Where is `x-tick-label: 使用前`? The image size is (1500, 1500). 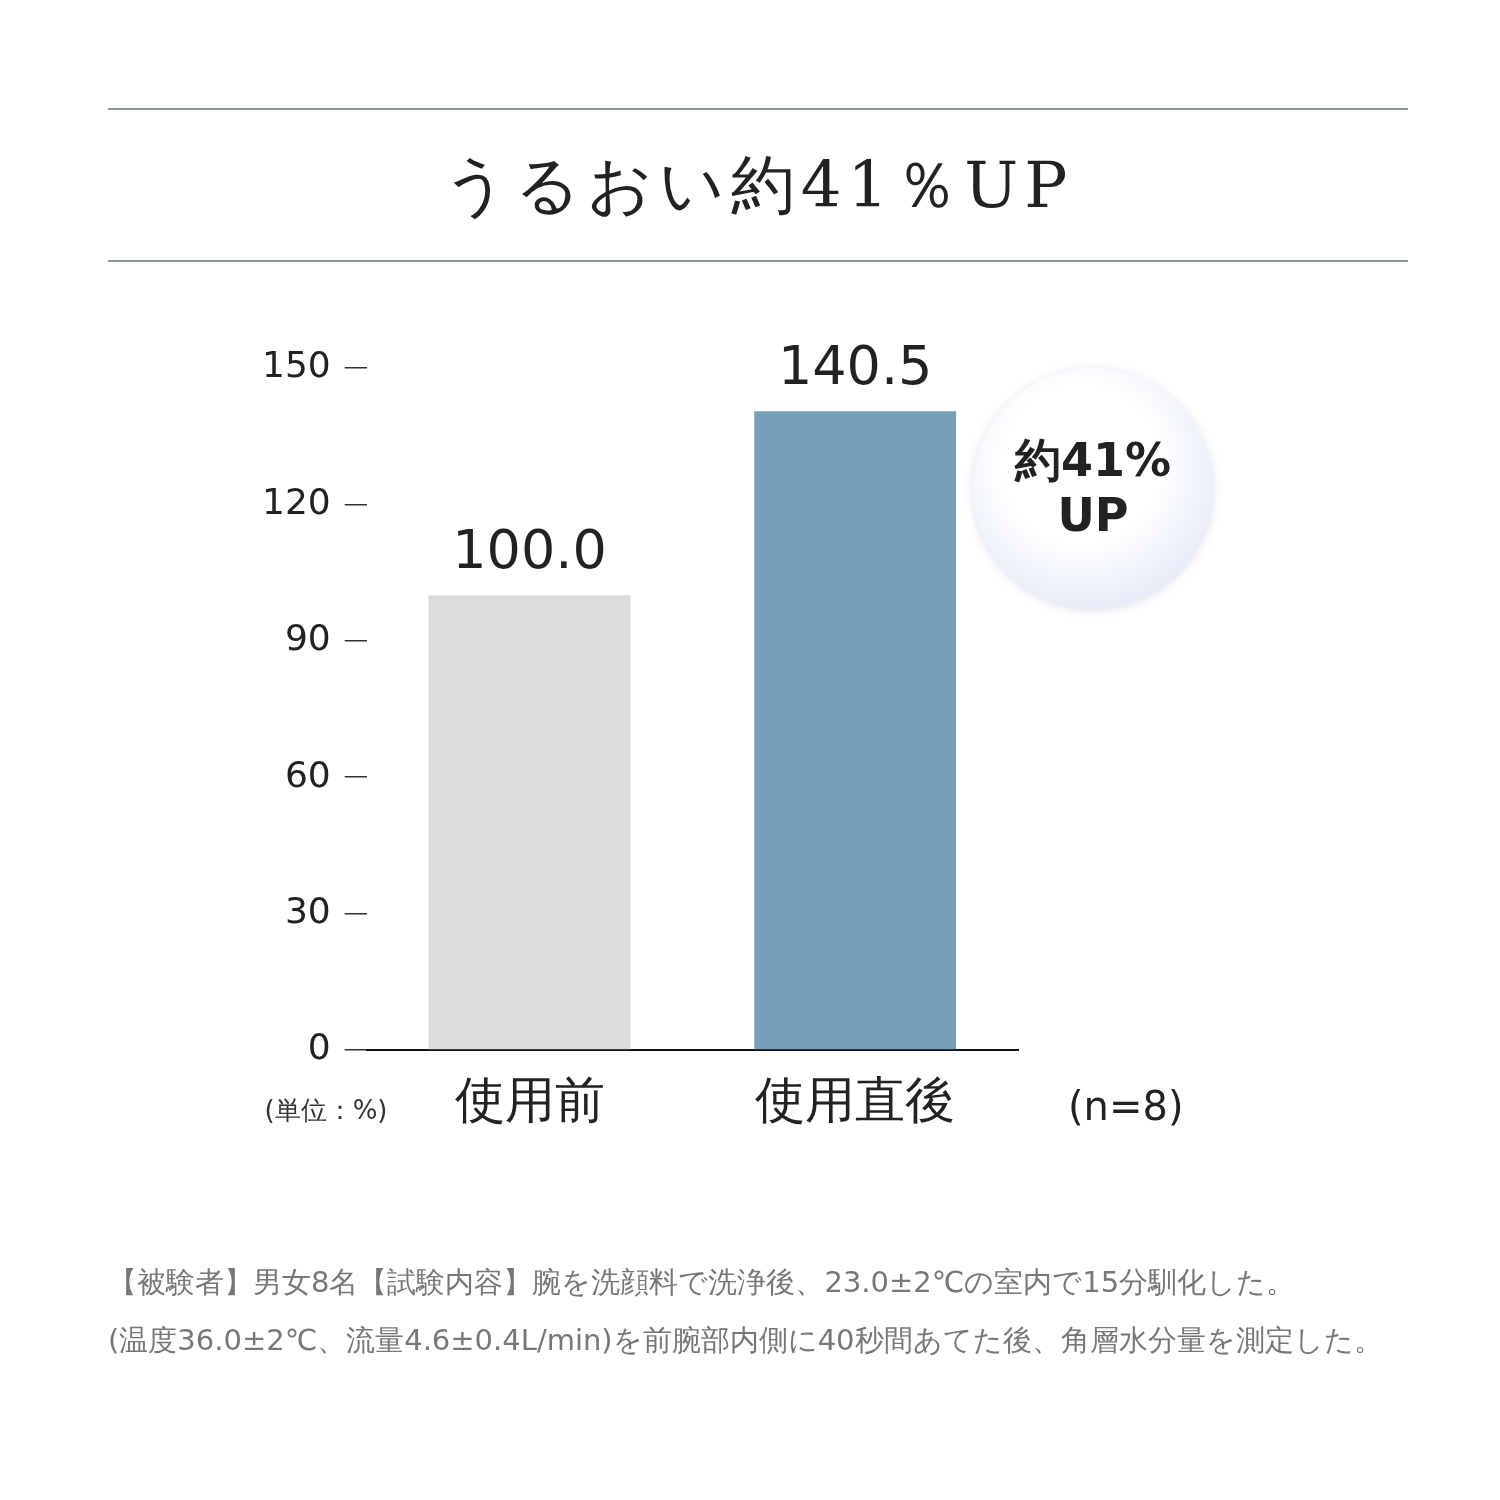
x-tick-label: 使用前 is located at coordinates (529, 1099).